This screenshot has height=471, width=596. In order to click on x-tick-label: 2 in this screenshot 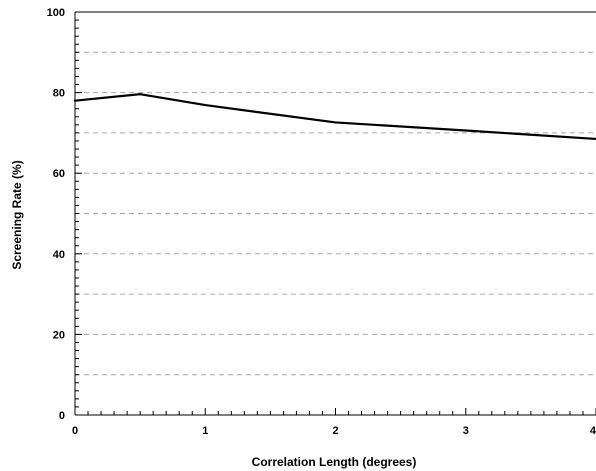, I will do `click(335, 431)`.